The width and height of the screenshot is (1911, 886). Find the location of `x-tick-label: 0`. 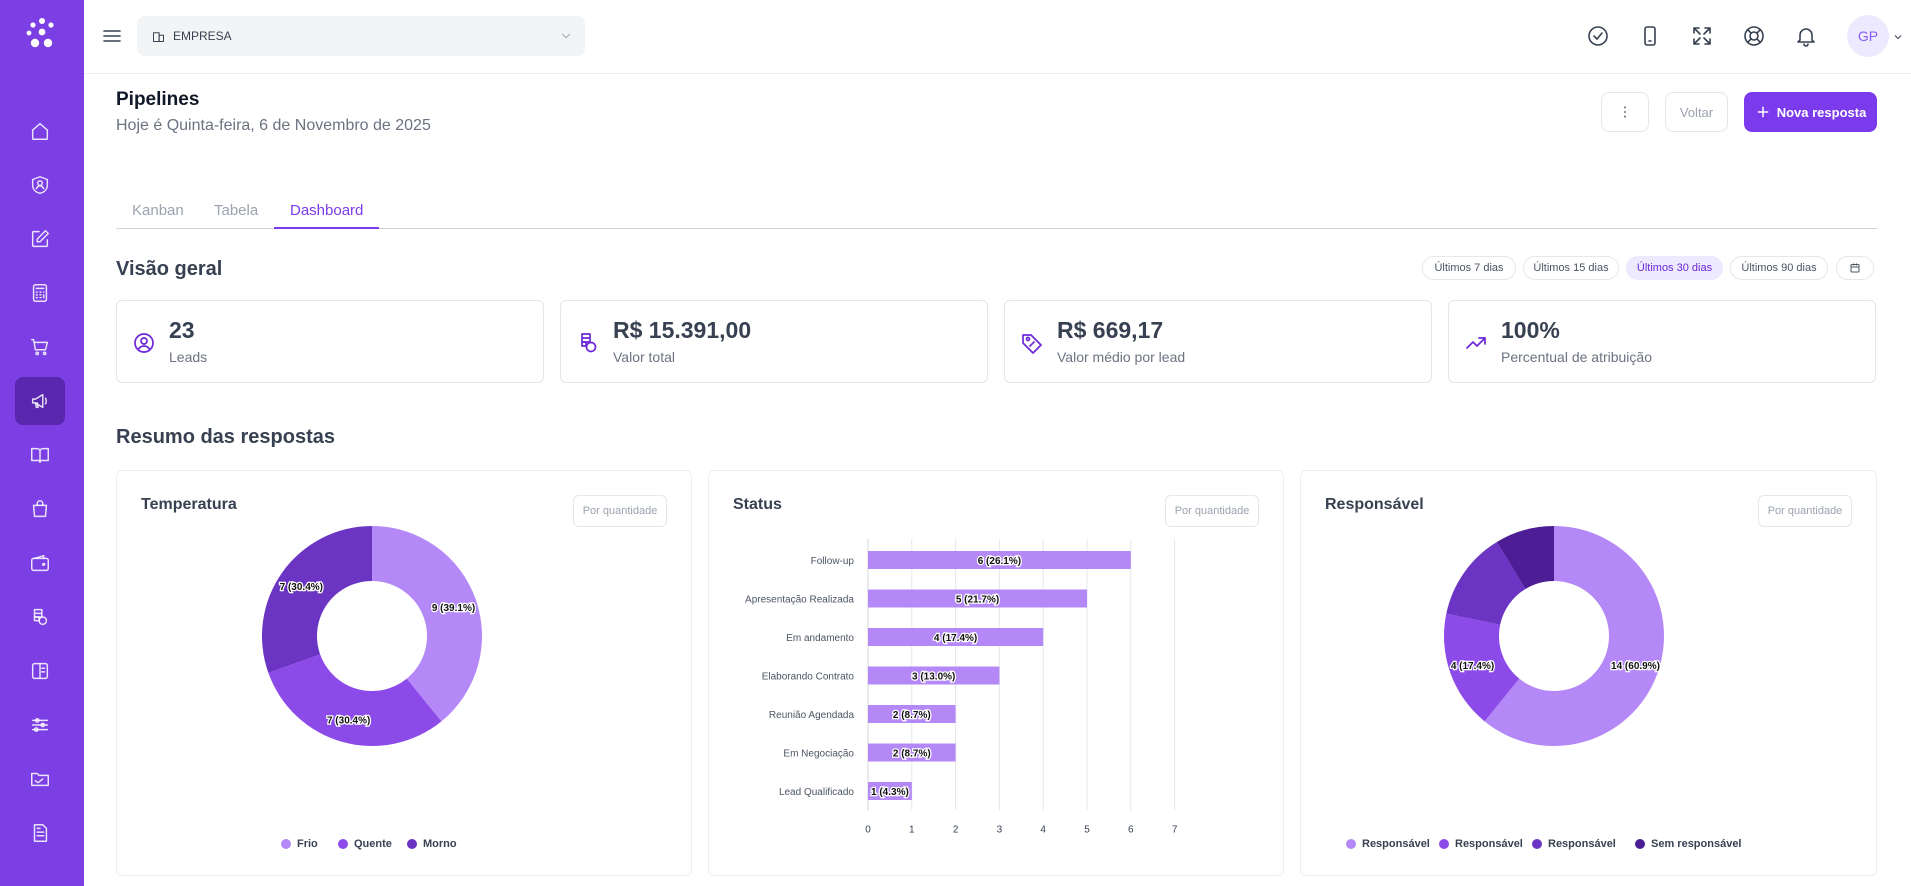

x-tick-label: 0 is located at coordinates (868, 830).